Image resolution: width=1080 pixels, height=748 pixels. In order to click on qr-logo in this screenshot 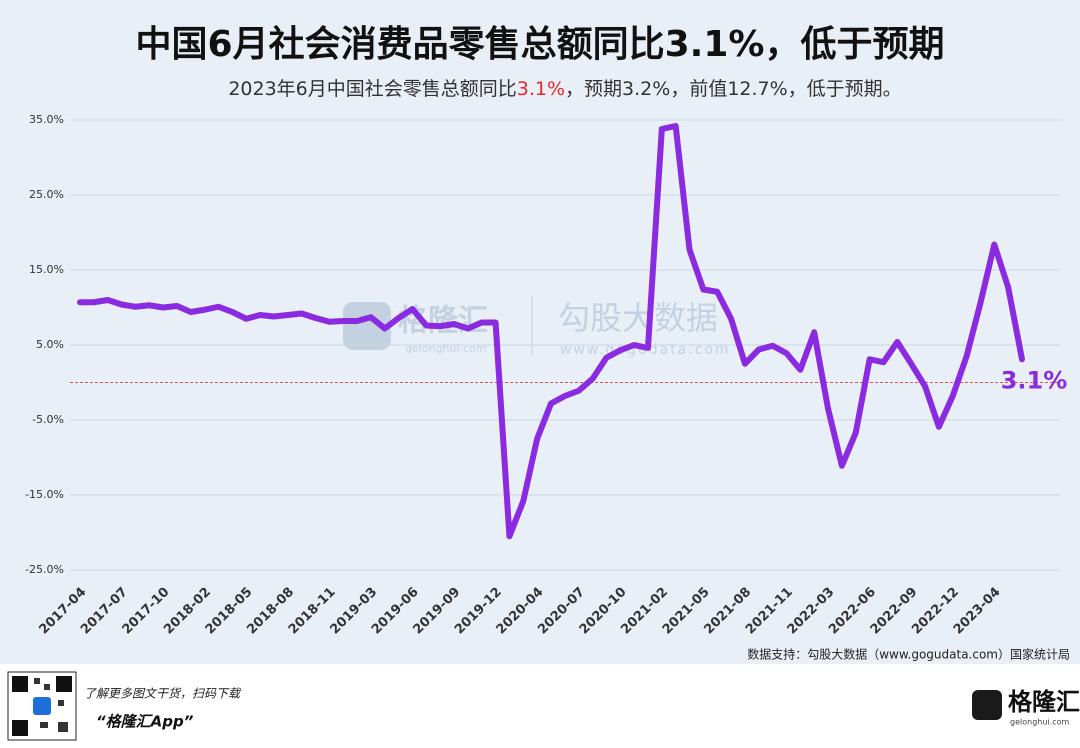, I will do `click(42, 706)`.